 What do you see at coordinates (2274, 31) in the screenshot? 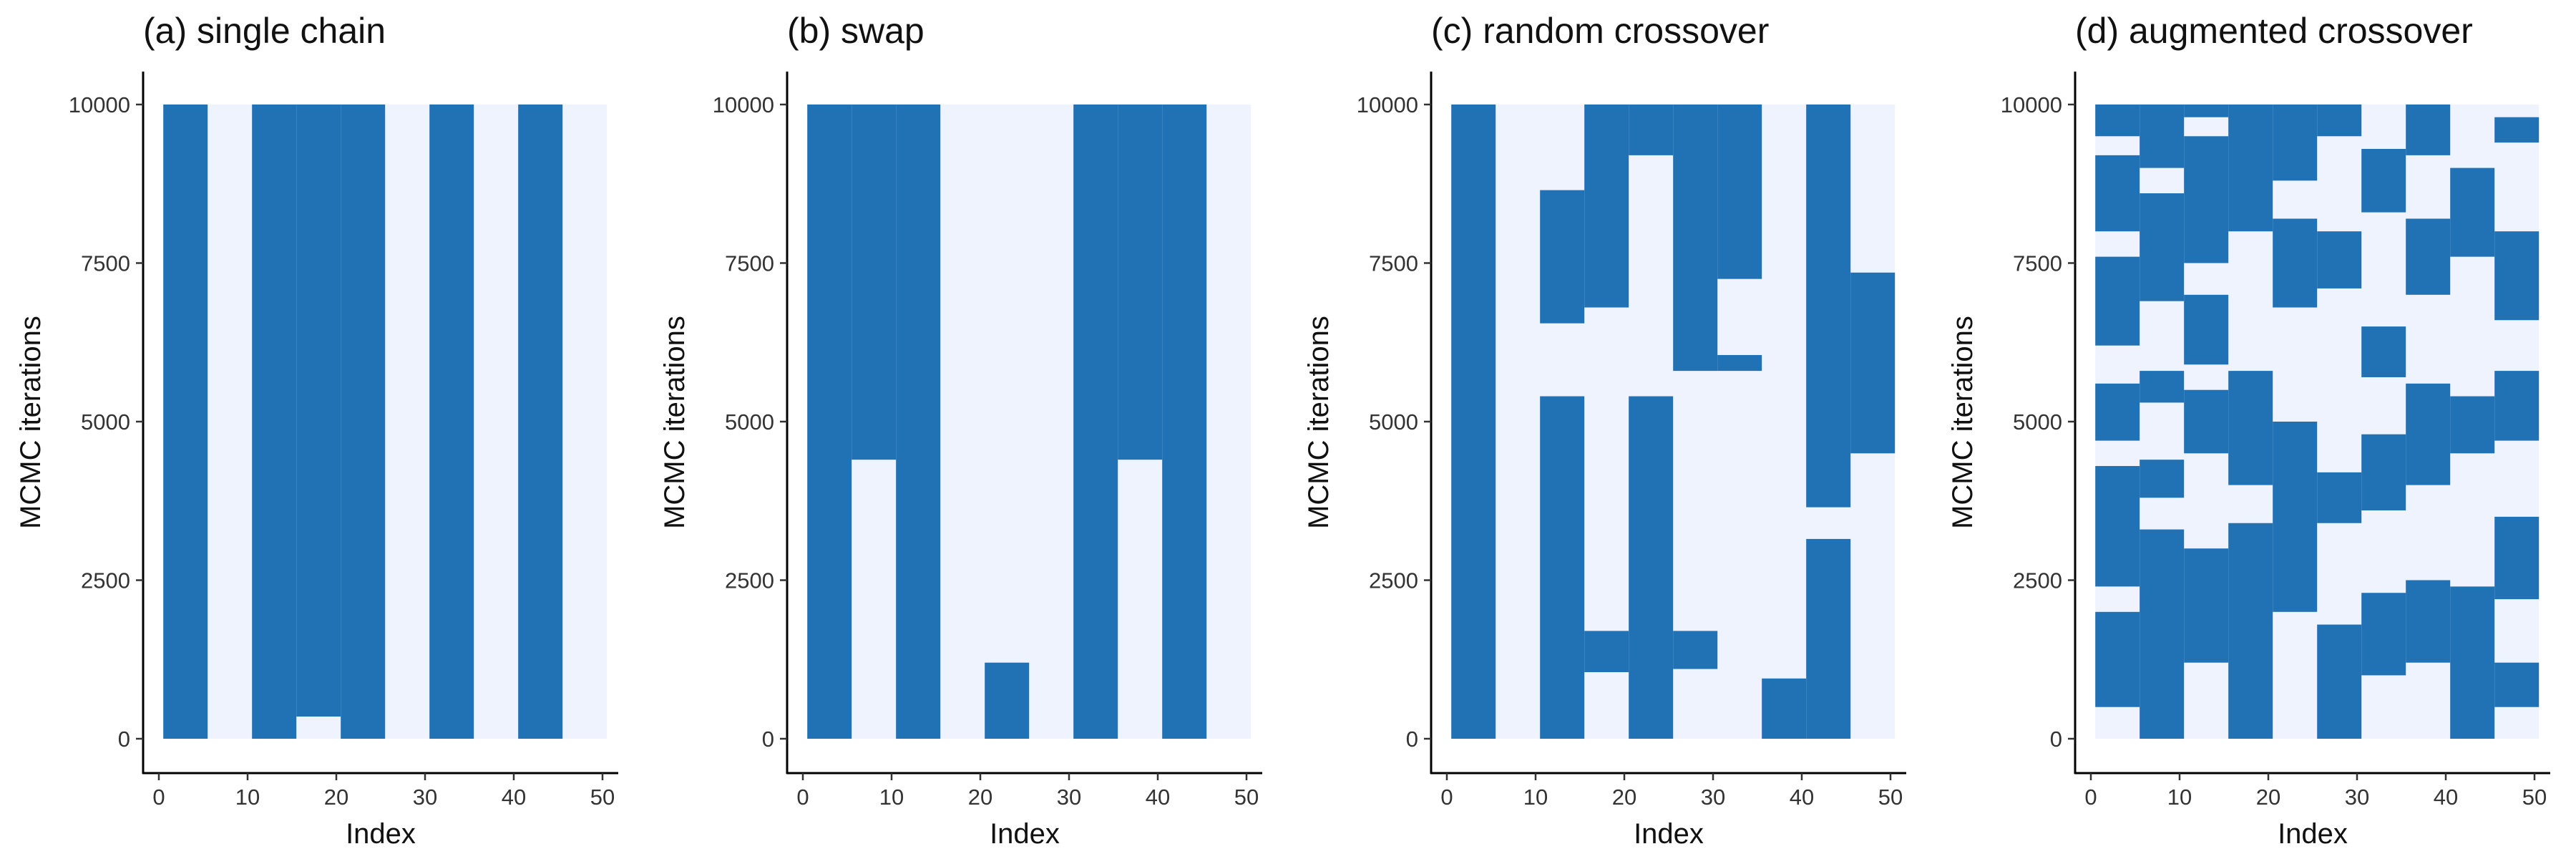
I see `chart-title: (d) augmented crossover` at bounding box center [2274, 31].